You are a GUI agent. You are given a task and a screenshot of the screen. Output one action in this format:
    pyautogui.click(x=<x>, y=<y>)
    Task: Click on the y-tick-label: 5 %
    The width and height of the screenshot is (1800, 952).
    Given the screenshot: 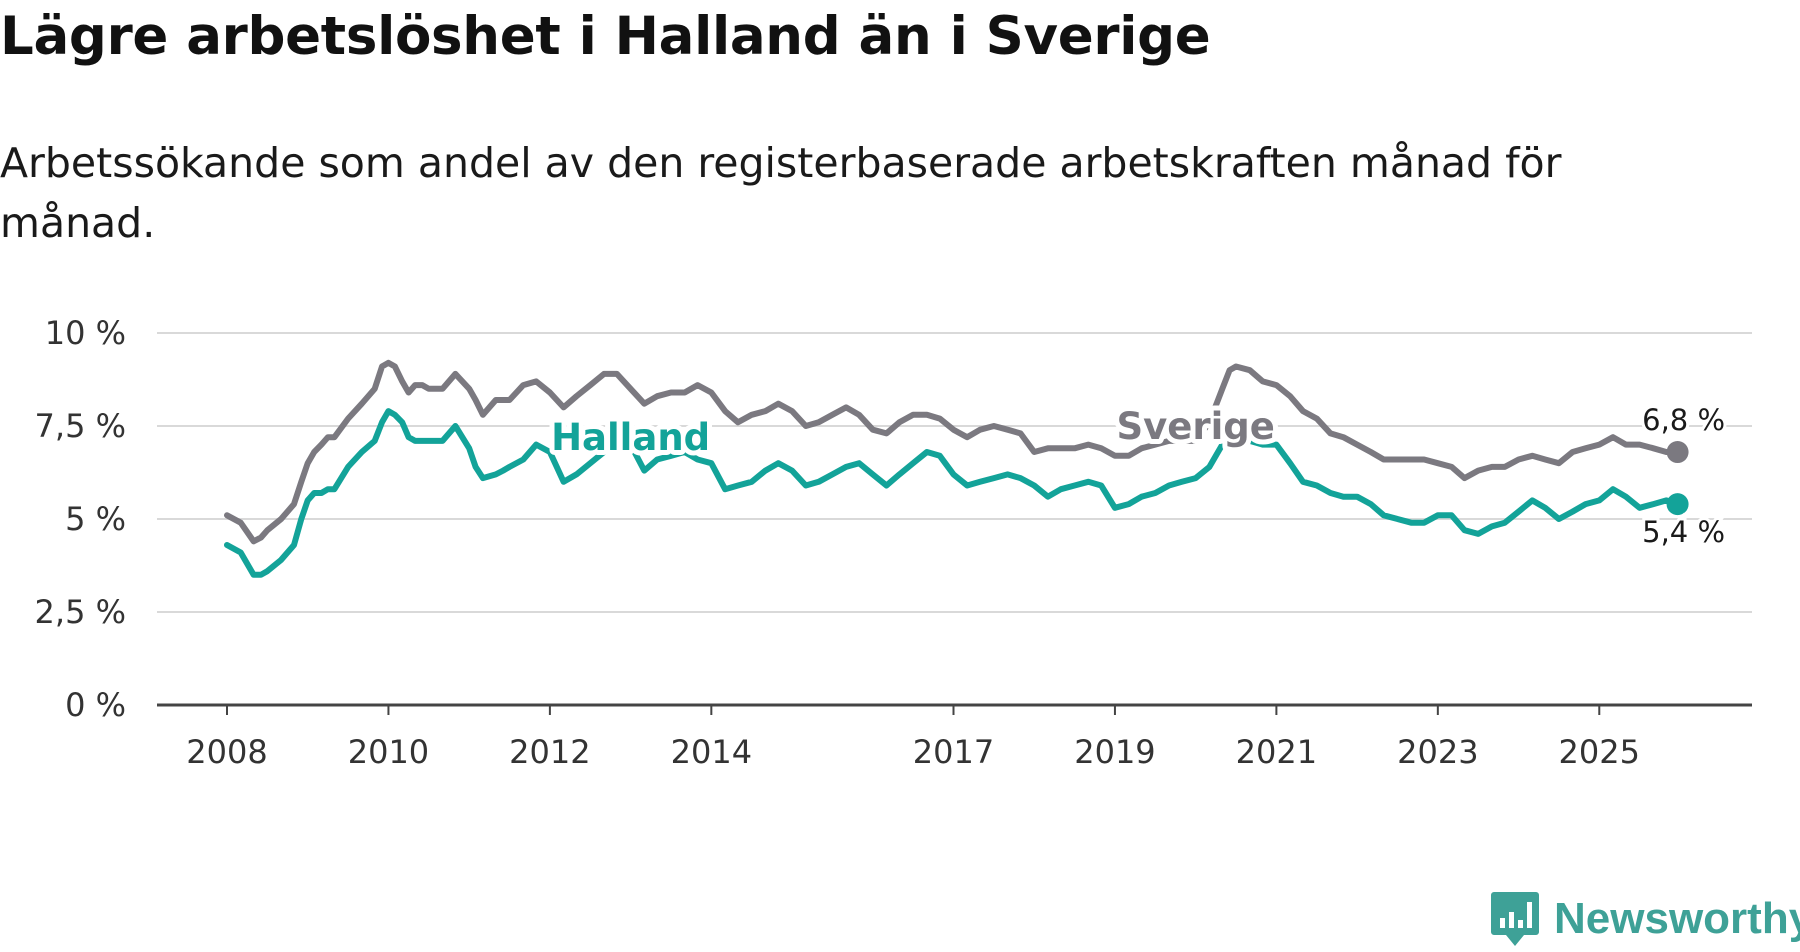 What is the action you would take?
    pyautogui.click(x=95, y=519)
    